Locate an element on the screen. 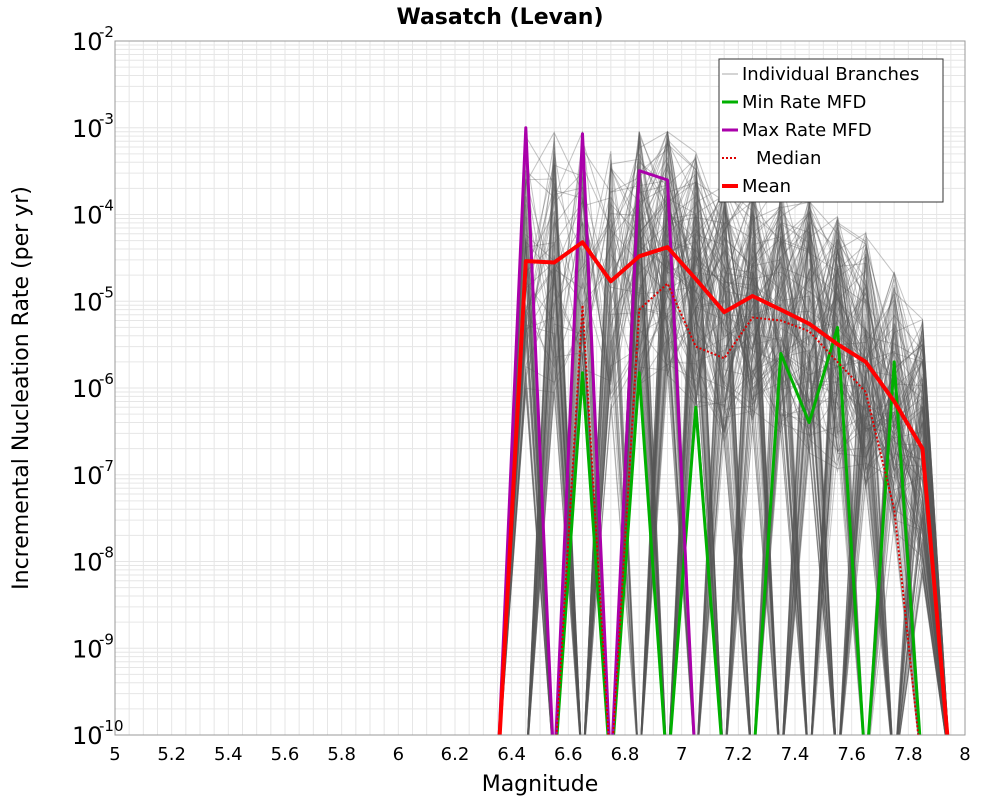 The width and height of the screenshot is (1000, 804). y-tick-exponent: -9 is located at coordinates (106, 639).